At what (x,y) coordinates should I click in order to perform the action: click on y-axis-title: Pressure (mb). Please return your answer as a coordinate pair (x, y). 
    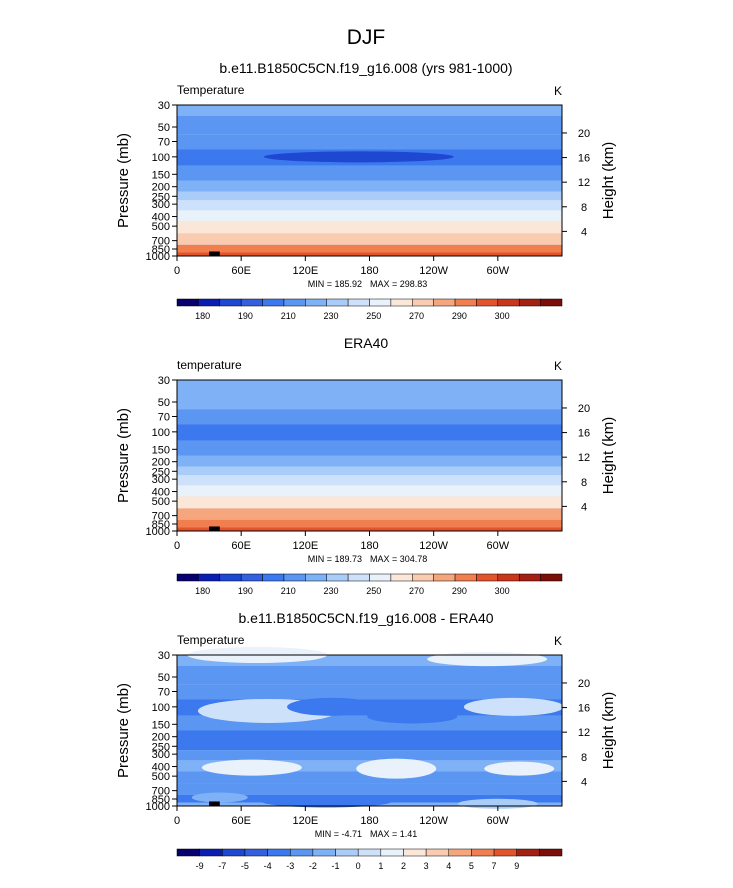
    Looking at the image, I should click on (123, 180).